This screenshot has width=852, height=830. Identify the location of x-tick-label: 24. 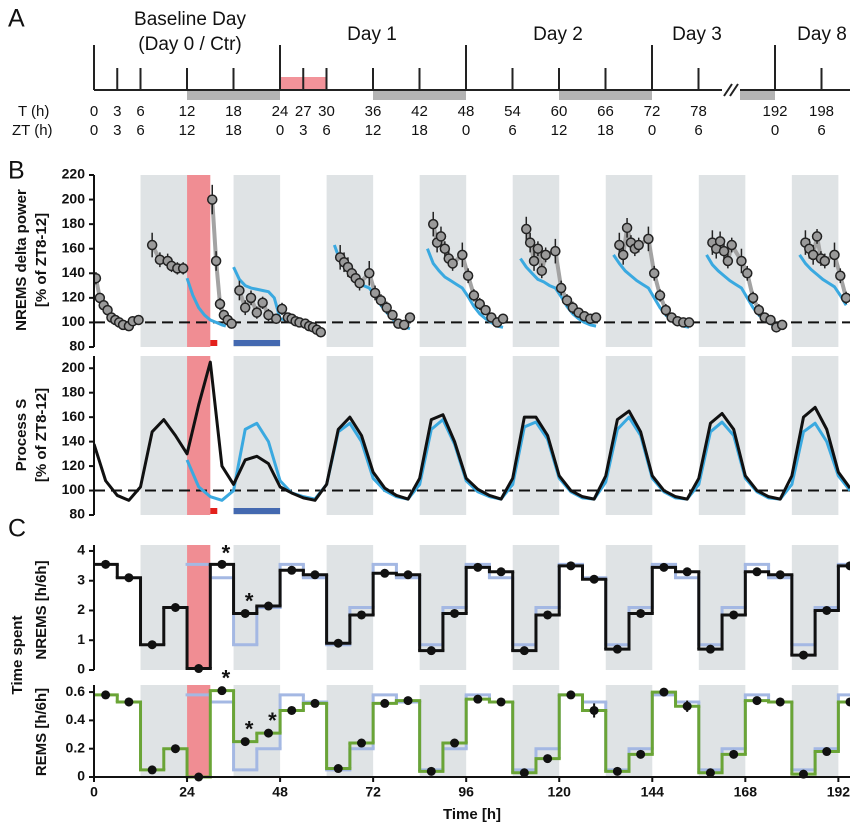
(187, 792).